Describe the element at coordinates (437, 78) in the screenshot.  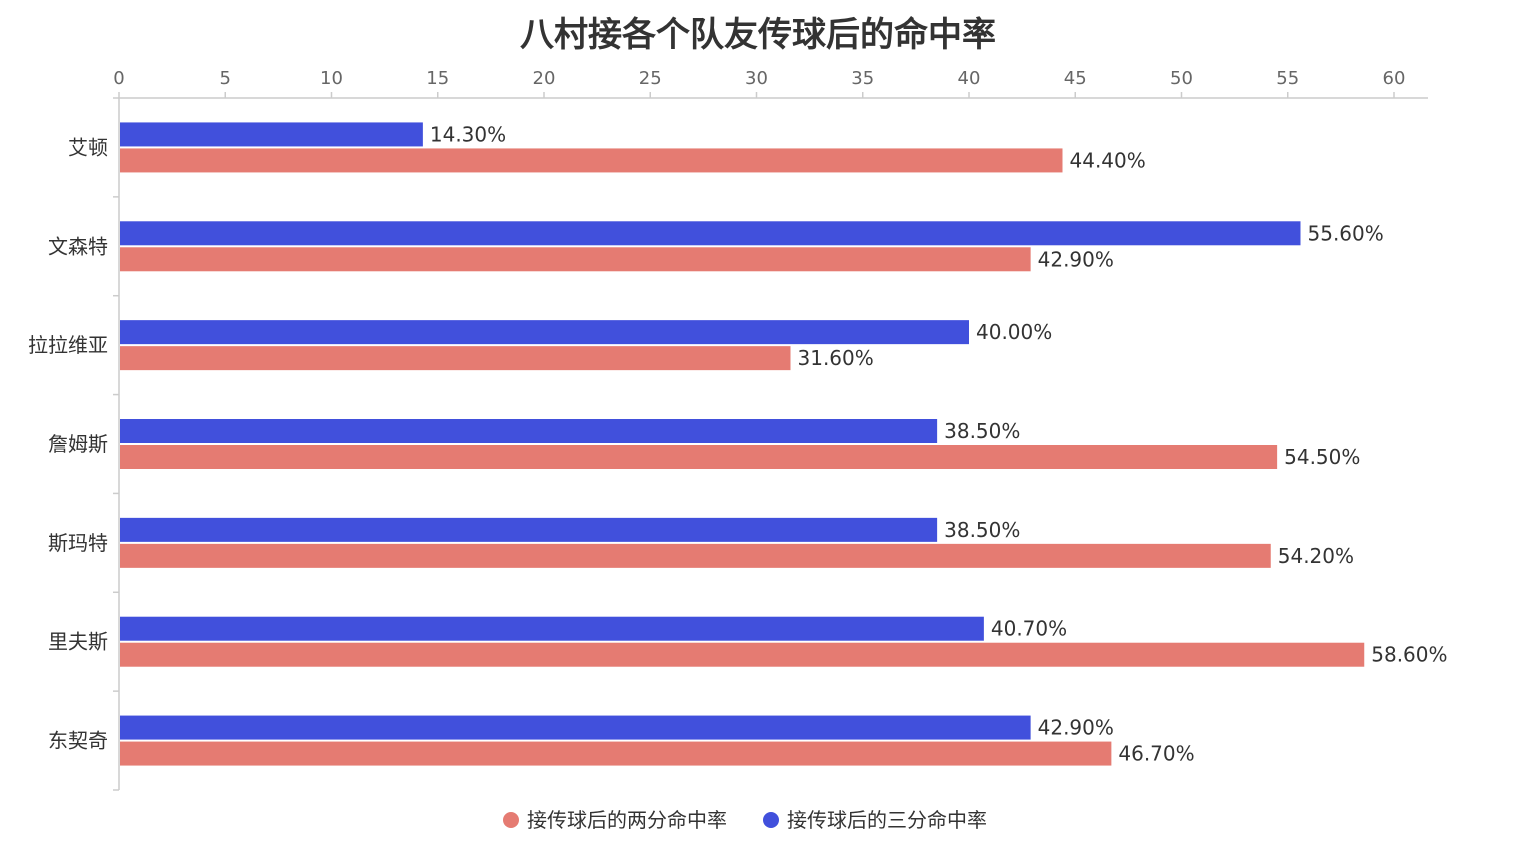
I see `x-tick-label: 15` at that location.